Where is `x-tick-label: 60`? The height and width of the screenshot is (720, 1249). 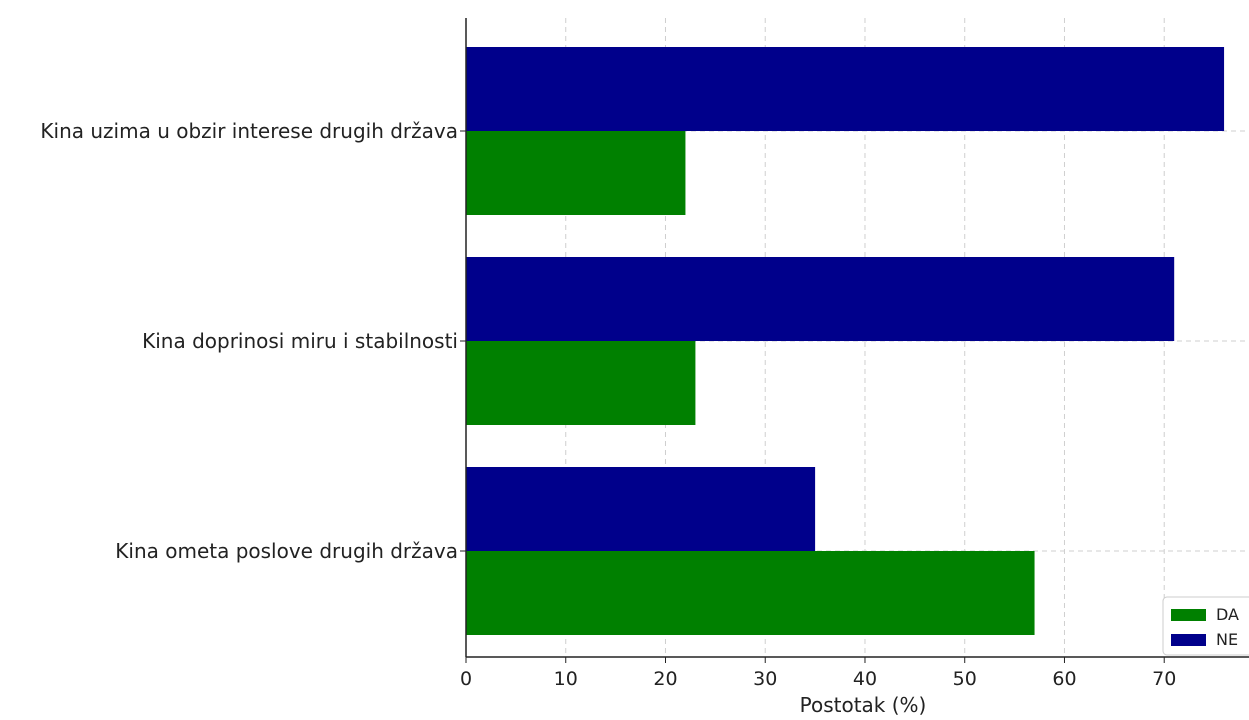
x-tick-label: 60 is located at coordinates (1064, 679).